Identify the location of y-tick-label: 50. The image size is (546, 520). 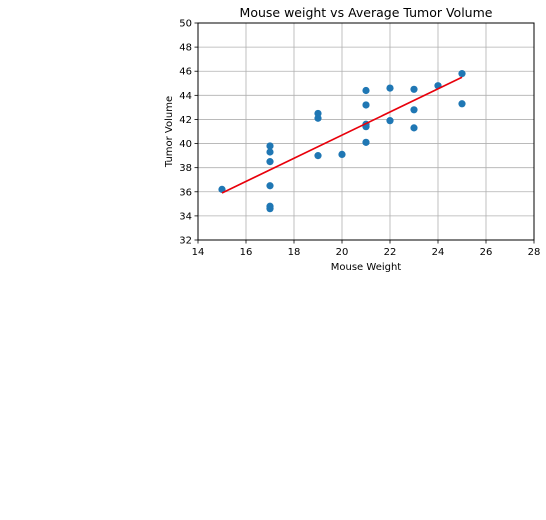
(185, 24).